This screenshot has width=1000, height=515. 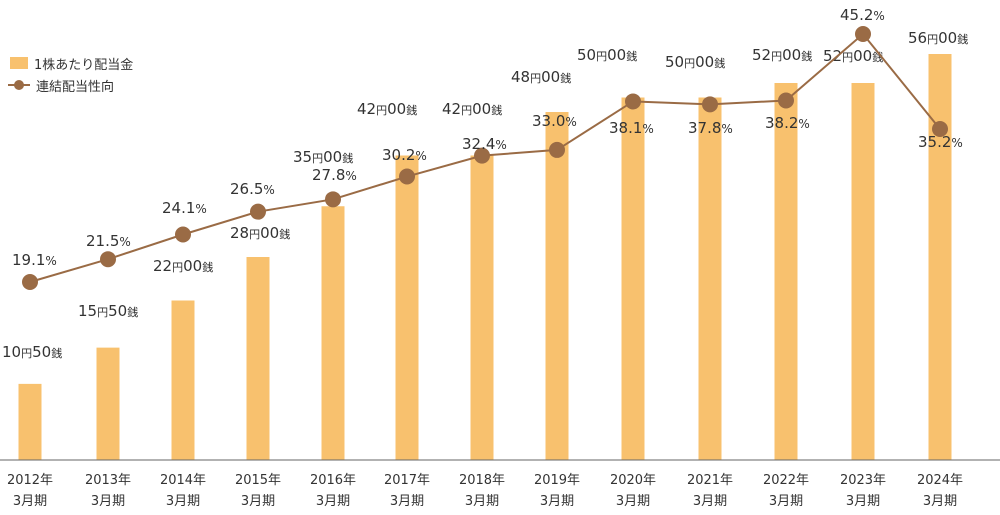 I want to click on x-tick-label: 2014年, so click(x=183, y=480).